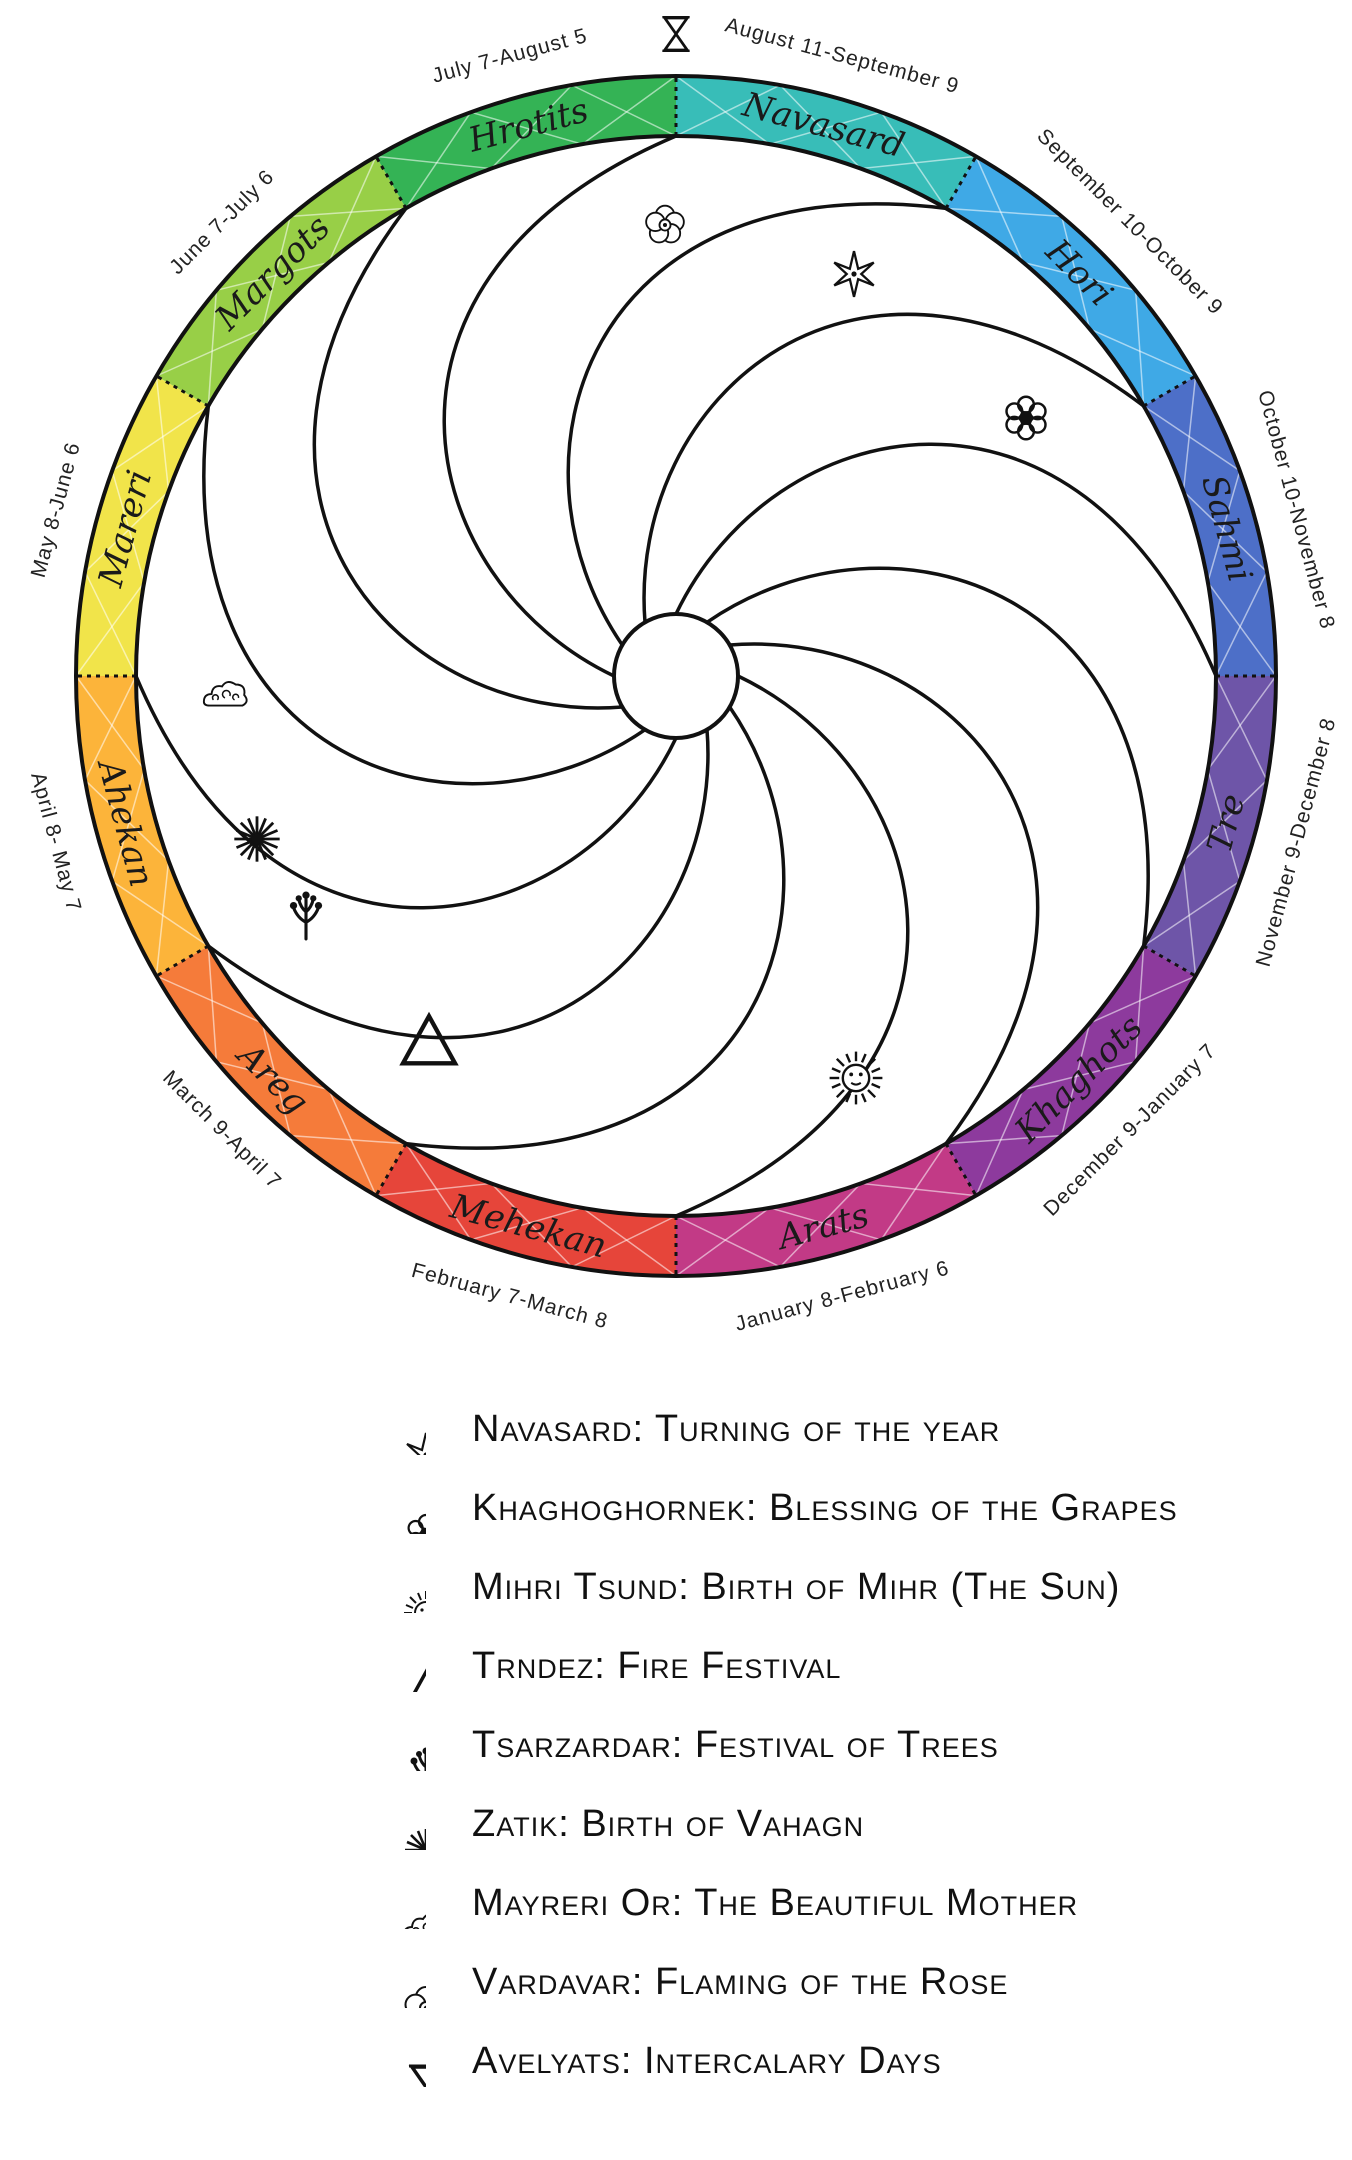 The width and height of the screenshot is (1352, 2160). Describe the element at coordinates (825, 1508) in the screenshot. I see `legend-label: Khaghoghornek: Blessing of the Grapes` at that location.